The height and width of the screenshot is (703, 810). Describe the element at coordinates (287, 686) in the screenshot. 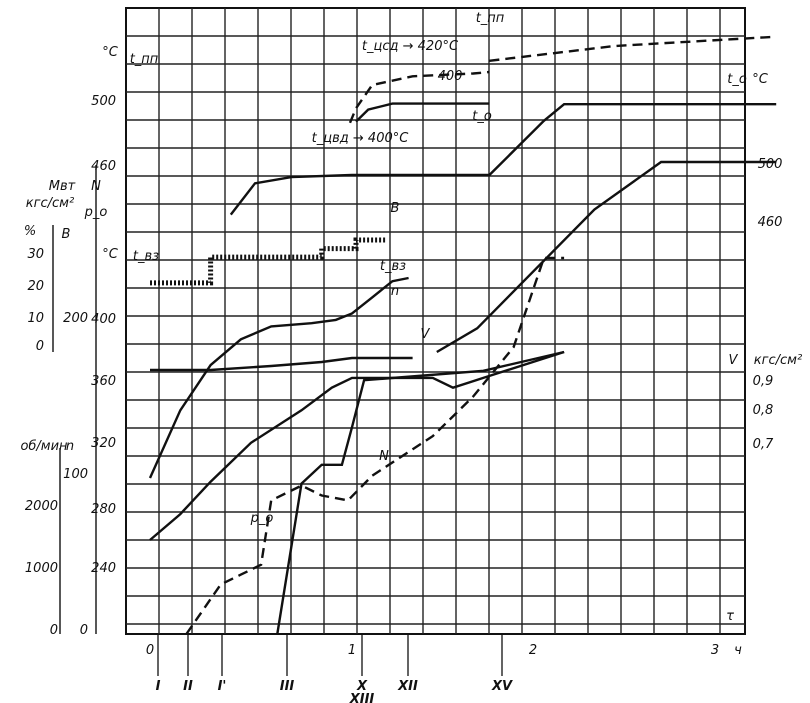

I see `stage-label: III` at that location.